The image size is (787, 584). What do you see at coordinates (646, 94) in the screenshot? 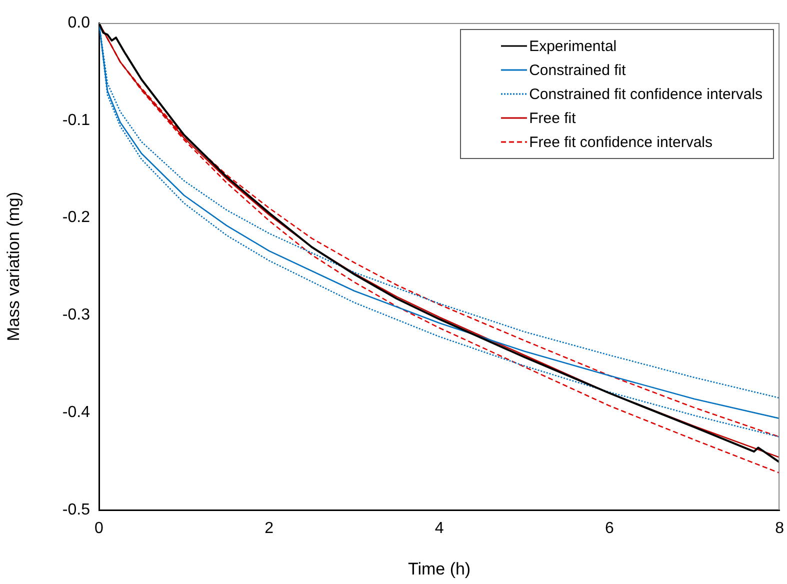
I see `legend-label: Constrained fit confidence intervals` at bounding box center [646, 94].